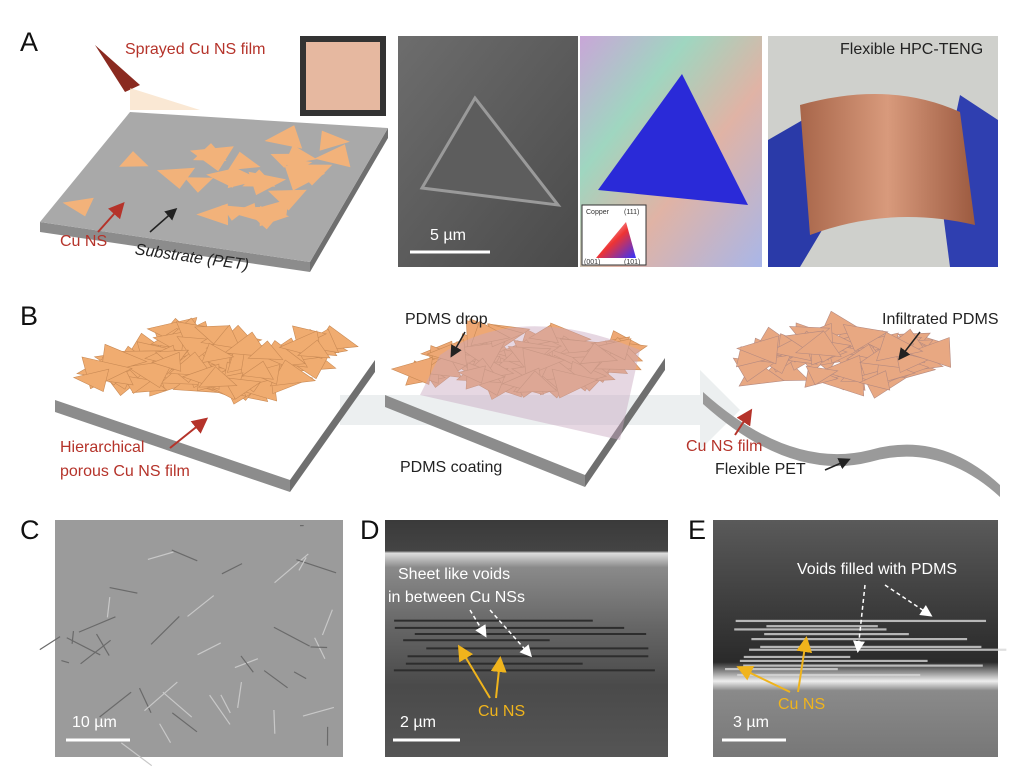  I want to click on panel-letter: A, so click(29, 42).